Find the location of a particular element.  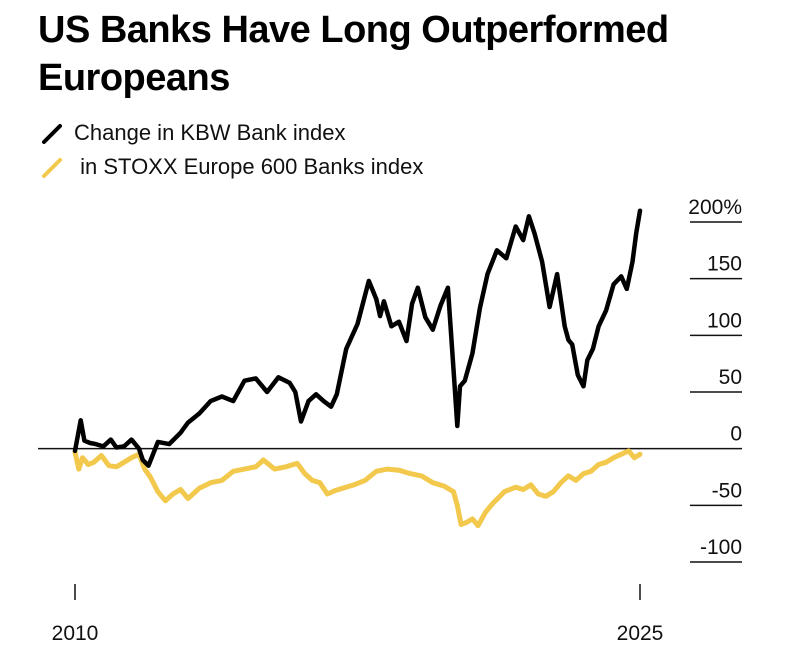

x-tick-label: 2025 is located at coordinates (640, 633).